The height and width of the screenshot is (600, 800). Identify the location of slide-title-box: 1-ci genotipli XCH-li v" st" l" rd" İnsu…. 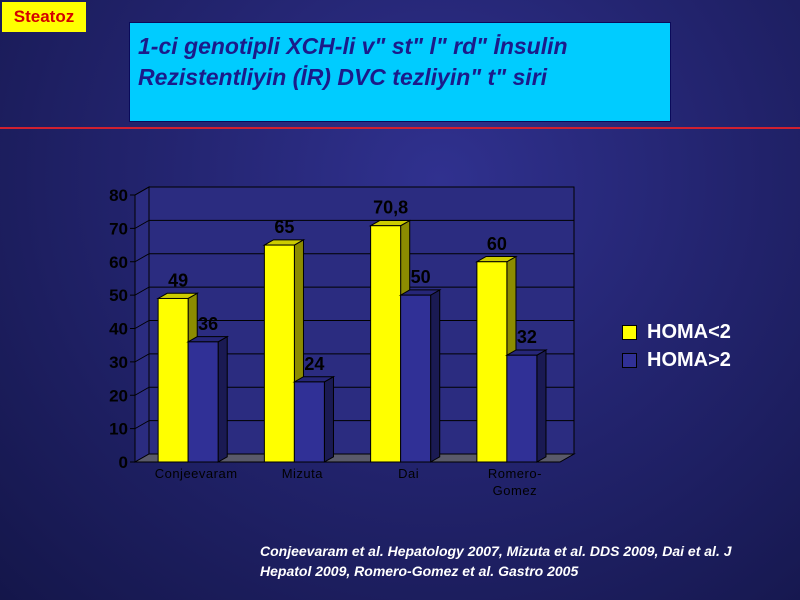
(400, 72).